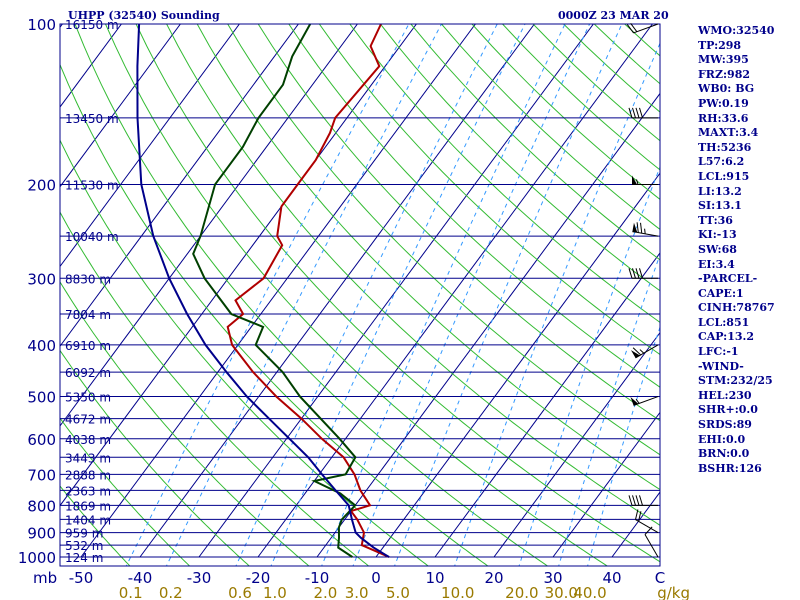 Image resolution: width=800 pixels, height=600 pixels. I want to click on index-item: CINH:78767, so click(736, 308).